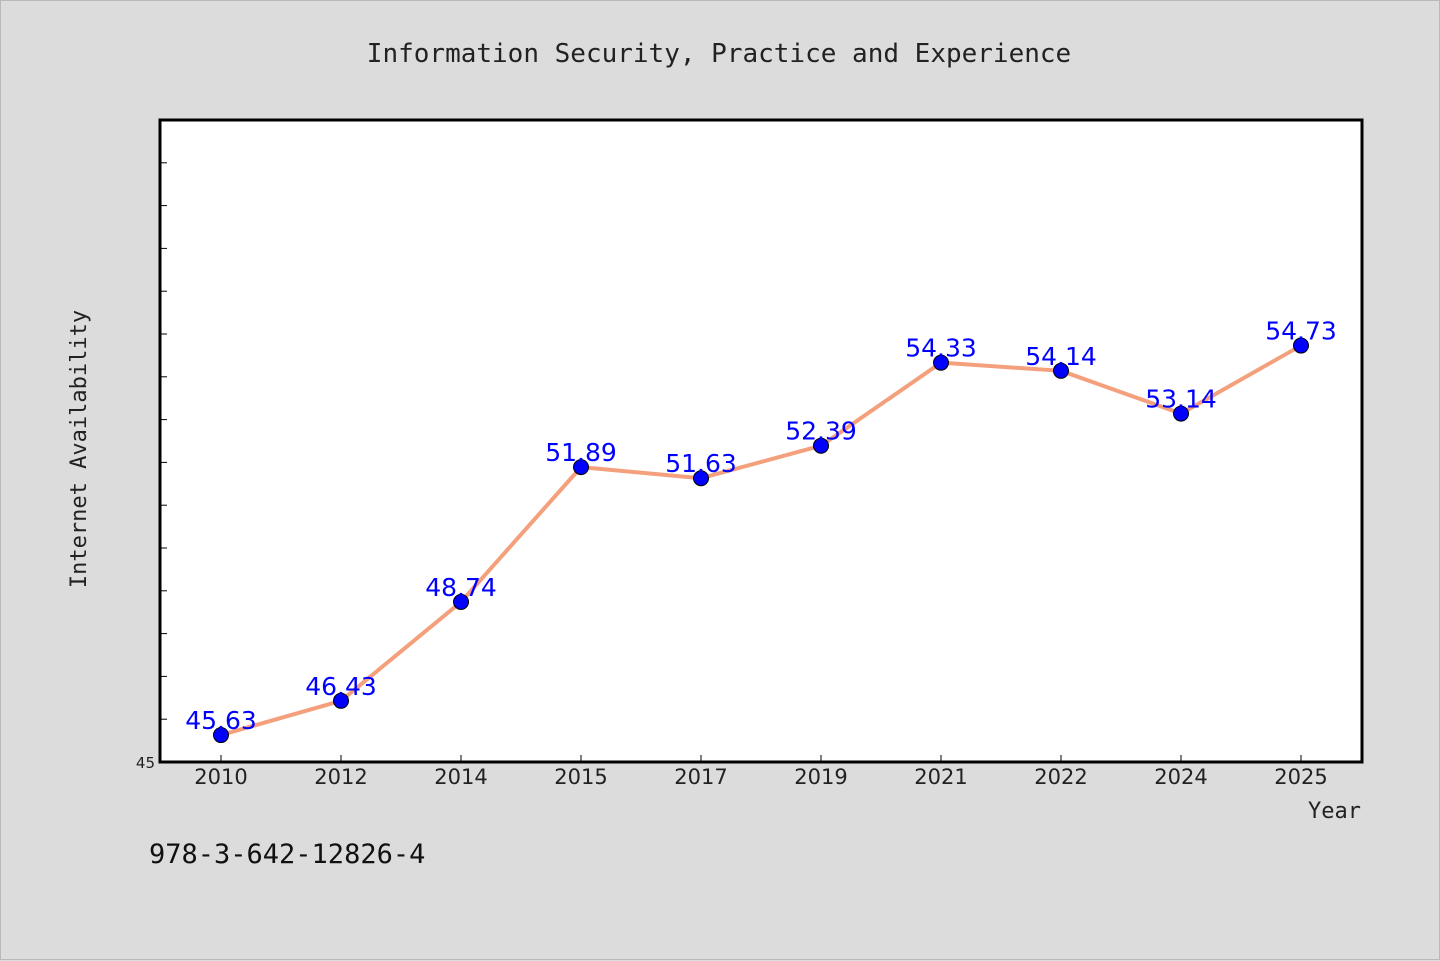 The image size is (1440, 961). What do you see at coordinates (1334, 811) in the screenshot?
I see `x-axis-label: Year` at bounding box center [1334, 811].